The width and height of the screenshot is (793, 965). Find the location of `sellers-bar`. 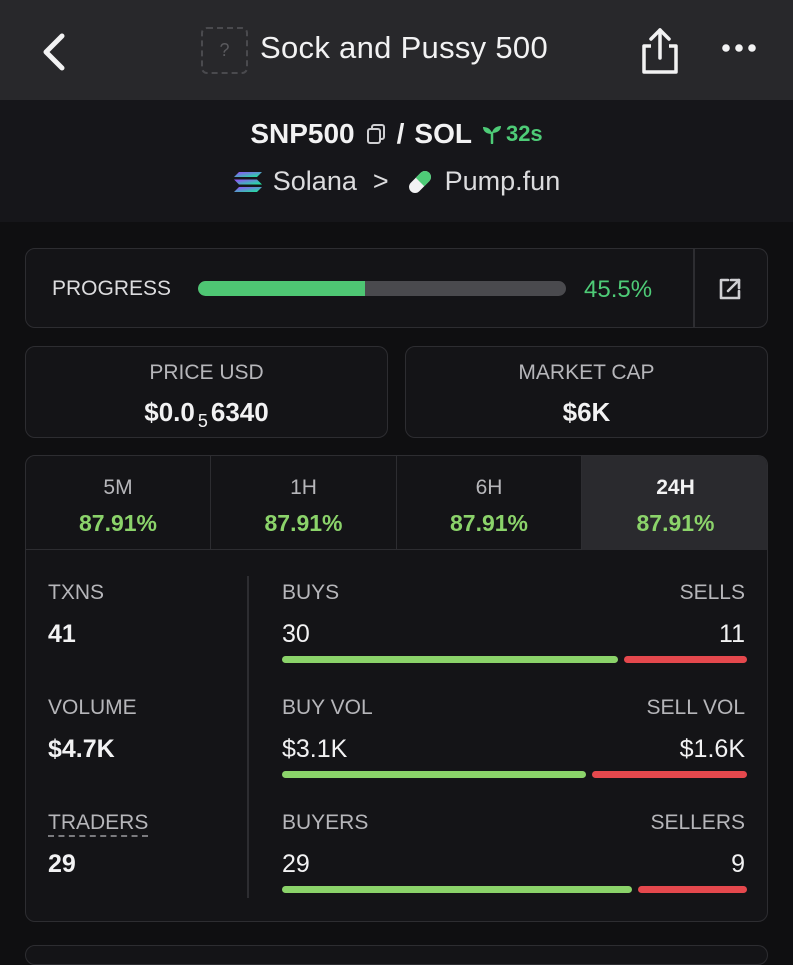

sellers-bar is located at coordinates (692, 889).